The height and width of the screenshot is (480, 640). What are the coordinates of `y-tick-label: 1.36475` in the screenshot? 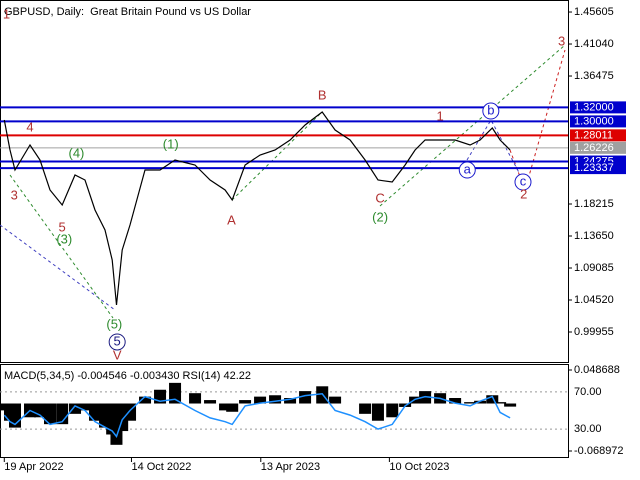 It's located at (594, 76).